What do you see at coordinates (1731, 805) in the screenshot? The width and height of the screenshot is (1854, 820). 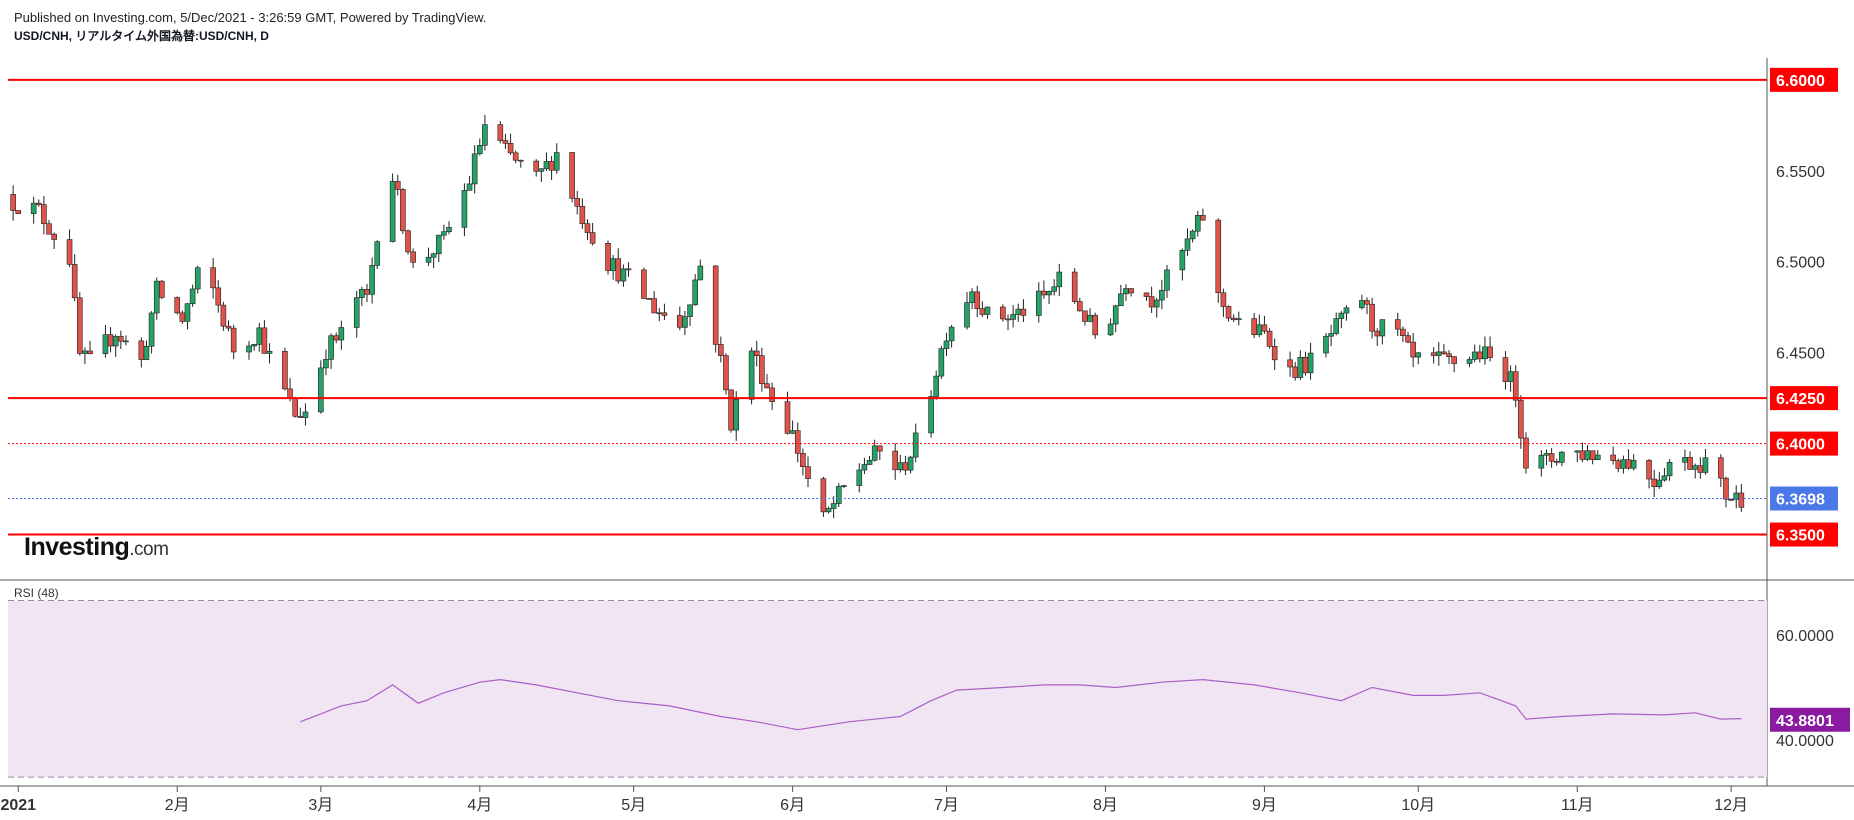 I see `time-tick-label: 12月` at bounding box center [1731, 805].